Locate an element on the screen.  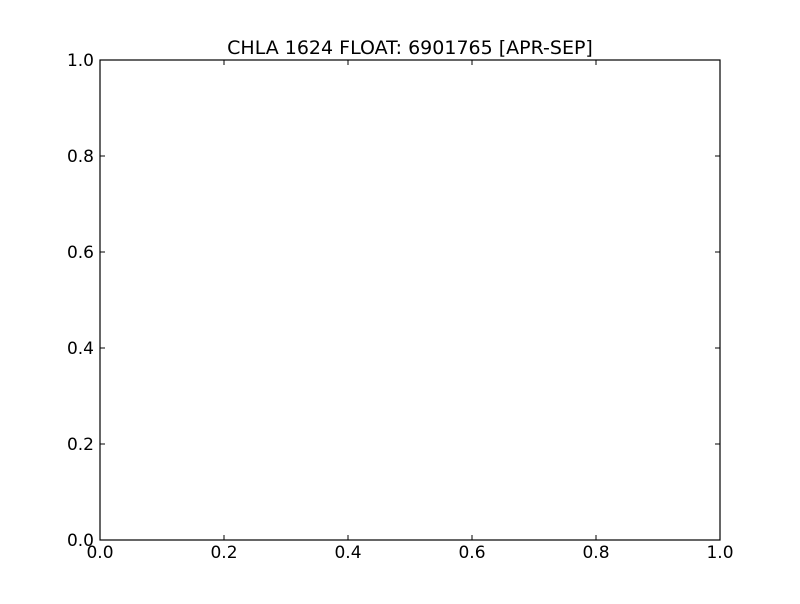
y-tick-label: 0.4 is located at coordinates (80, 349).